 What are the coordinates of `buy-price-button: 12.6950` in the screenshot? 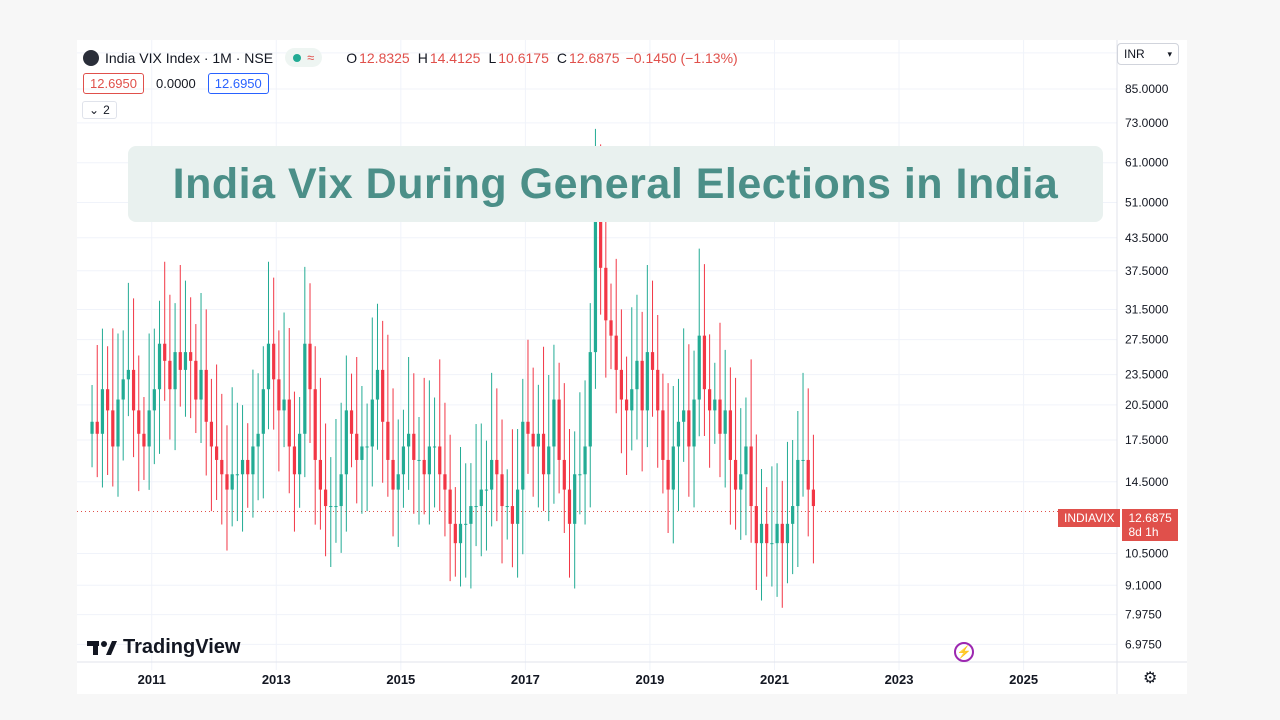 It's located at (238, 83).